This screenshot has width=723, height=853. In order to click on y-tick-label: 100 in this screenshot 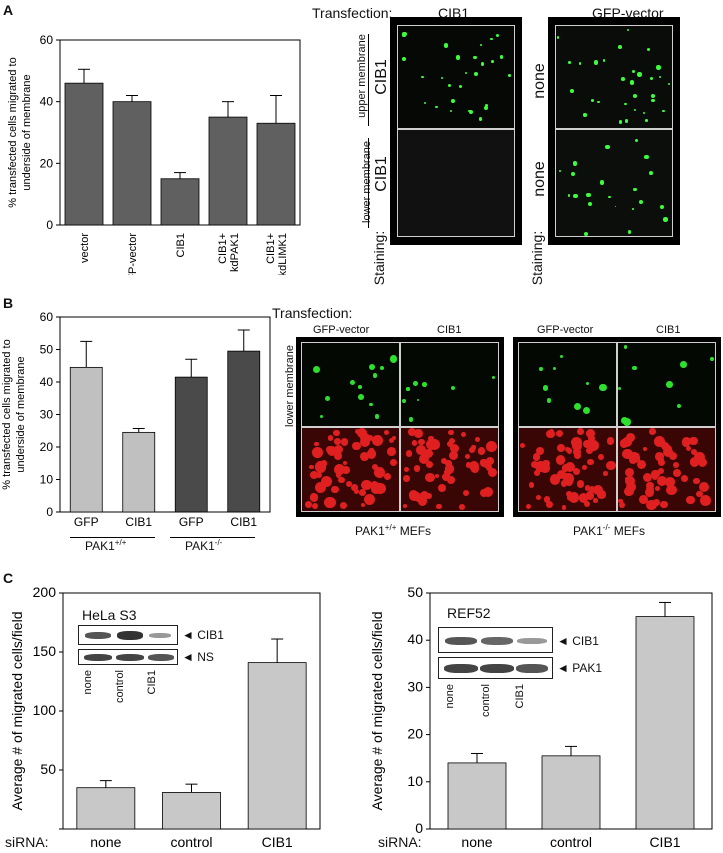, I will do `click(45, 710)`.